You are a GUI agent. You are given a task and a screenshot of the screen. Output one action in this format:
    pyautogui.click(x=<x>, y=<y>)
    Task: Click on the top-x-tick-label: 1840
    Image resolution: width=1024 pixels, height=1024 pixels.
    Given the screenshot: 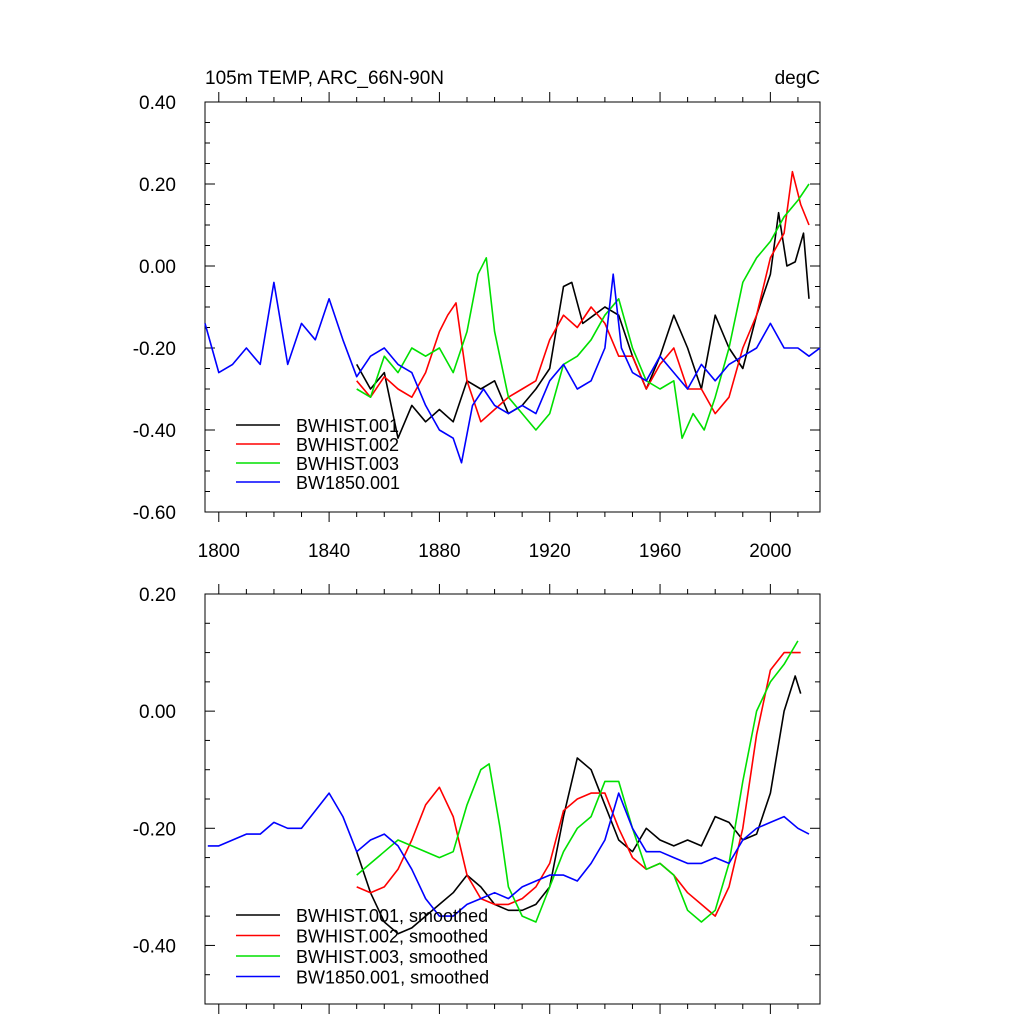 What is the action you would take?
    pyautogui.click(x=329, y=551)
    